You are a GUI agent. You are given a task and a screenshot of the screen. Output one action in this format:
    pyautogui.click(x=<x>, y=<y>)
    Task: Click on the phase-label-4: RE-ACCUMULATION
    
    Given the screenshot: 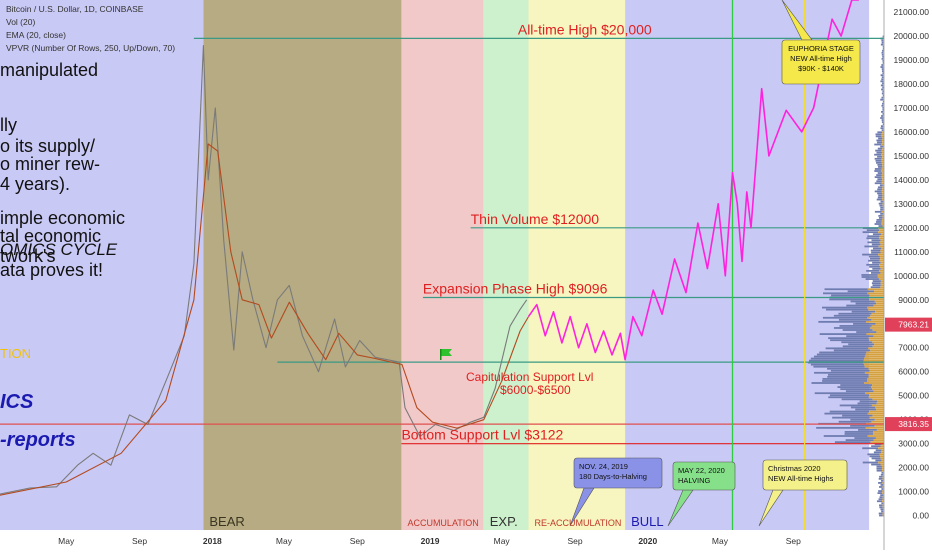 What is the action you would take?
    pyautogui.click(x=577, y=523)
    